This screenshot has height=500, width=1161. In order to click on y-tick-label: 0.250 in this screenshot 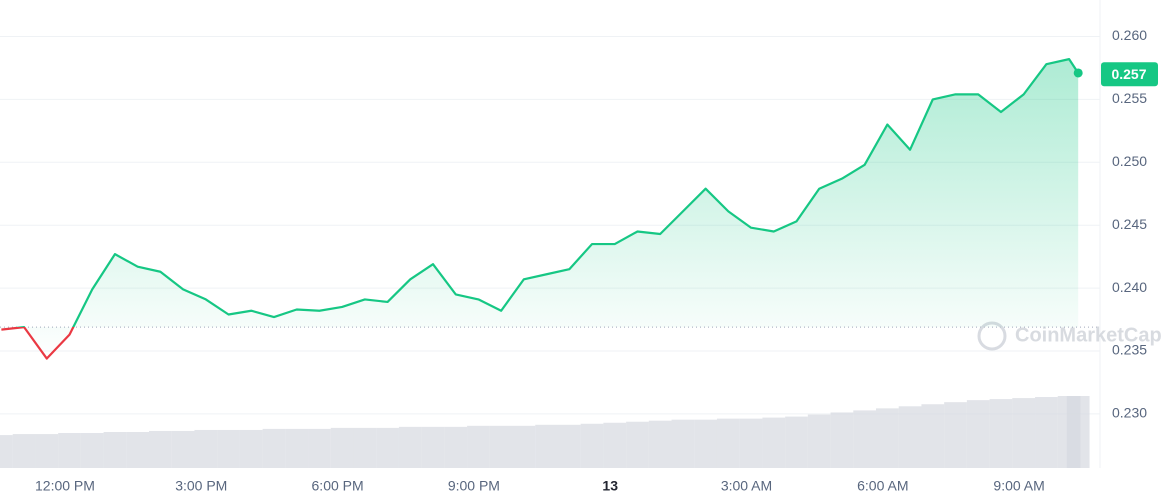, I will do `click(1129, 161)`.